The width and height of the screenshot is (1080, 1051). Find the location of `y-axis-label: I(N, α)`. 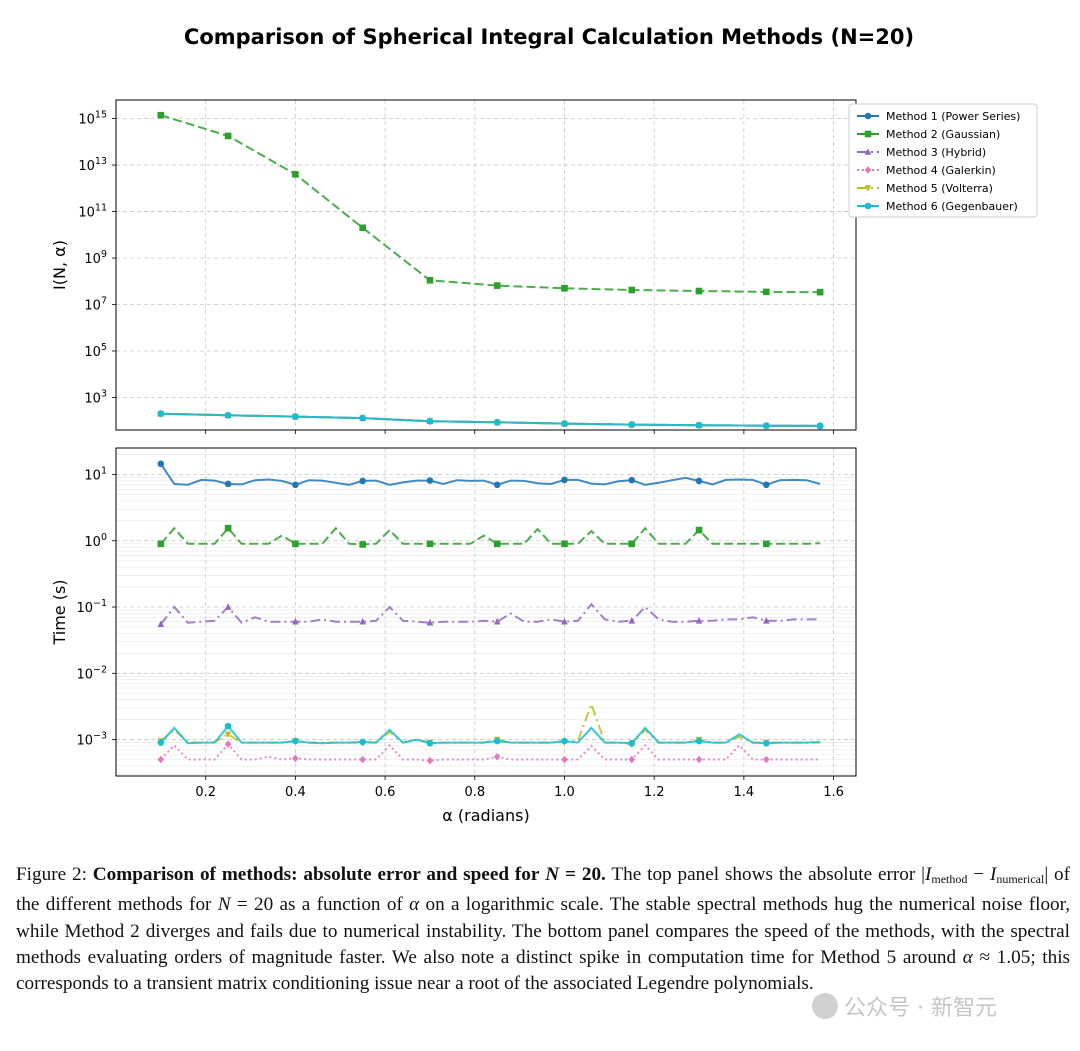

y-axis-label: I(N, α) is located at coordinates (59, 265).